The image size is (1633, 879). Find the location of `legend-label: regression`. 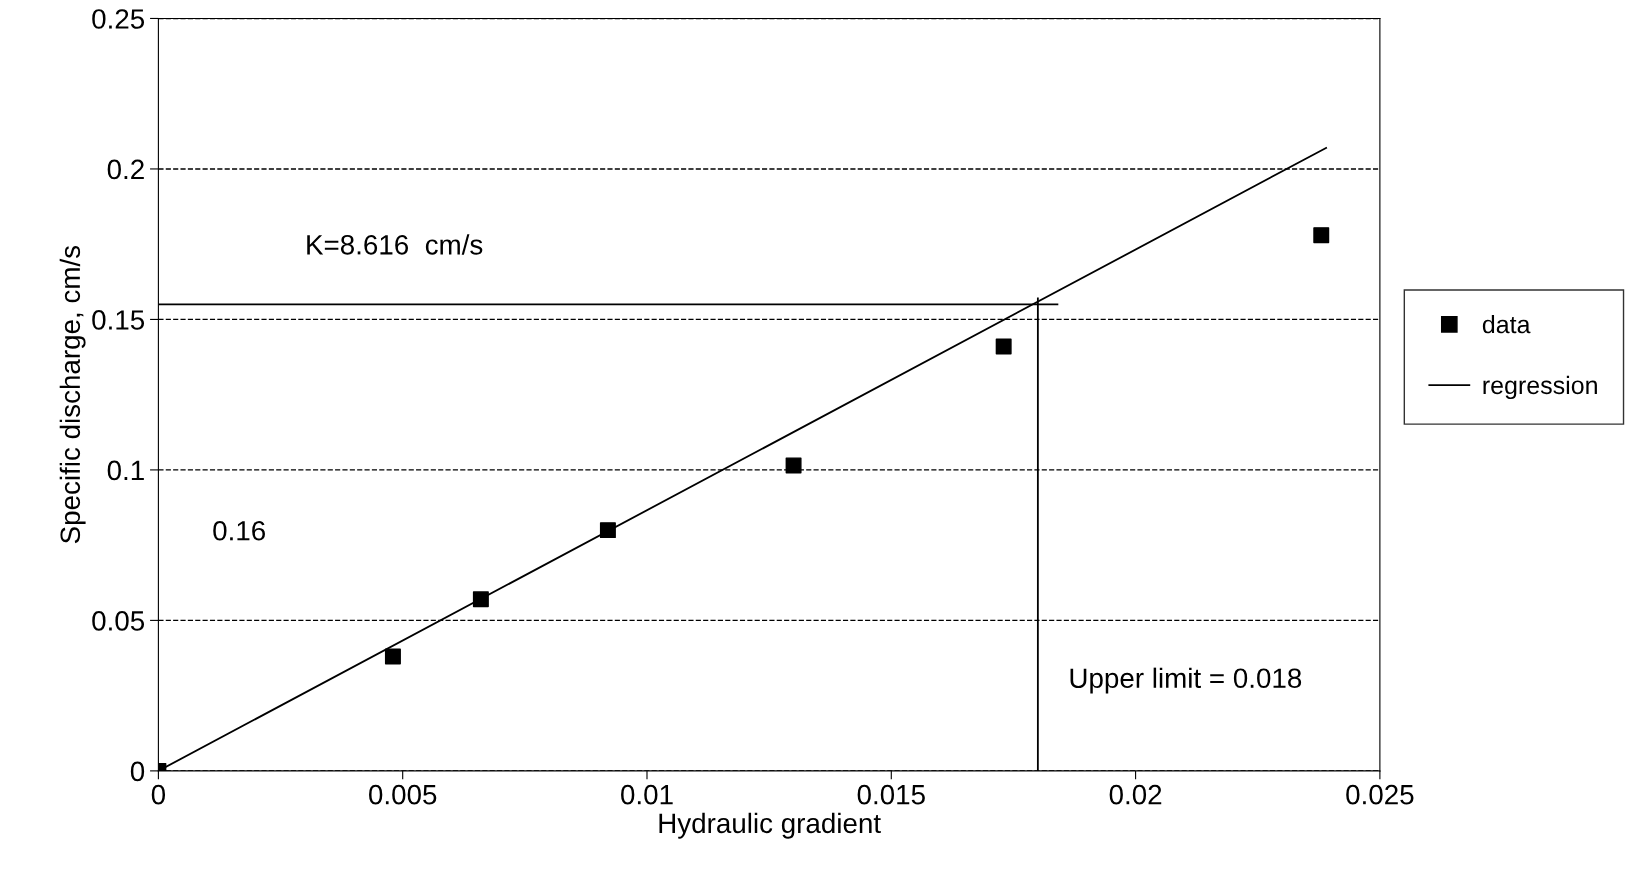

legend-label: regression is located at coordinates (1540, 387).